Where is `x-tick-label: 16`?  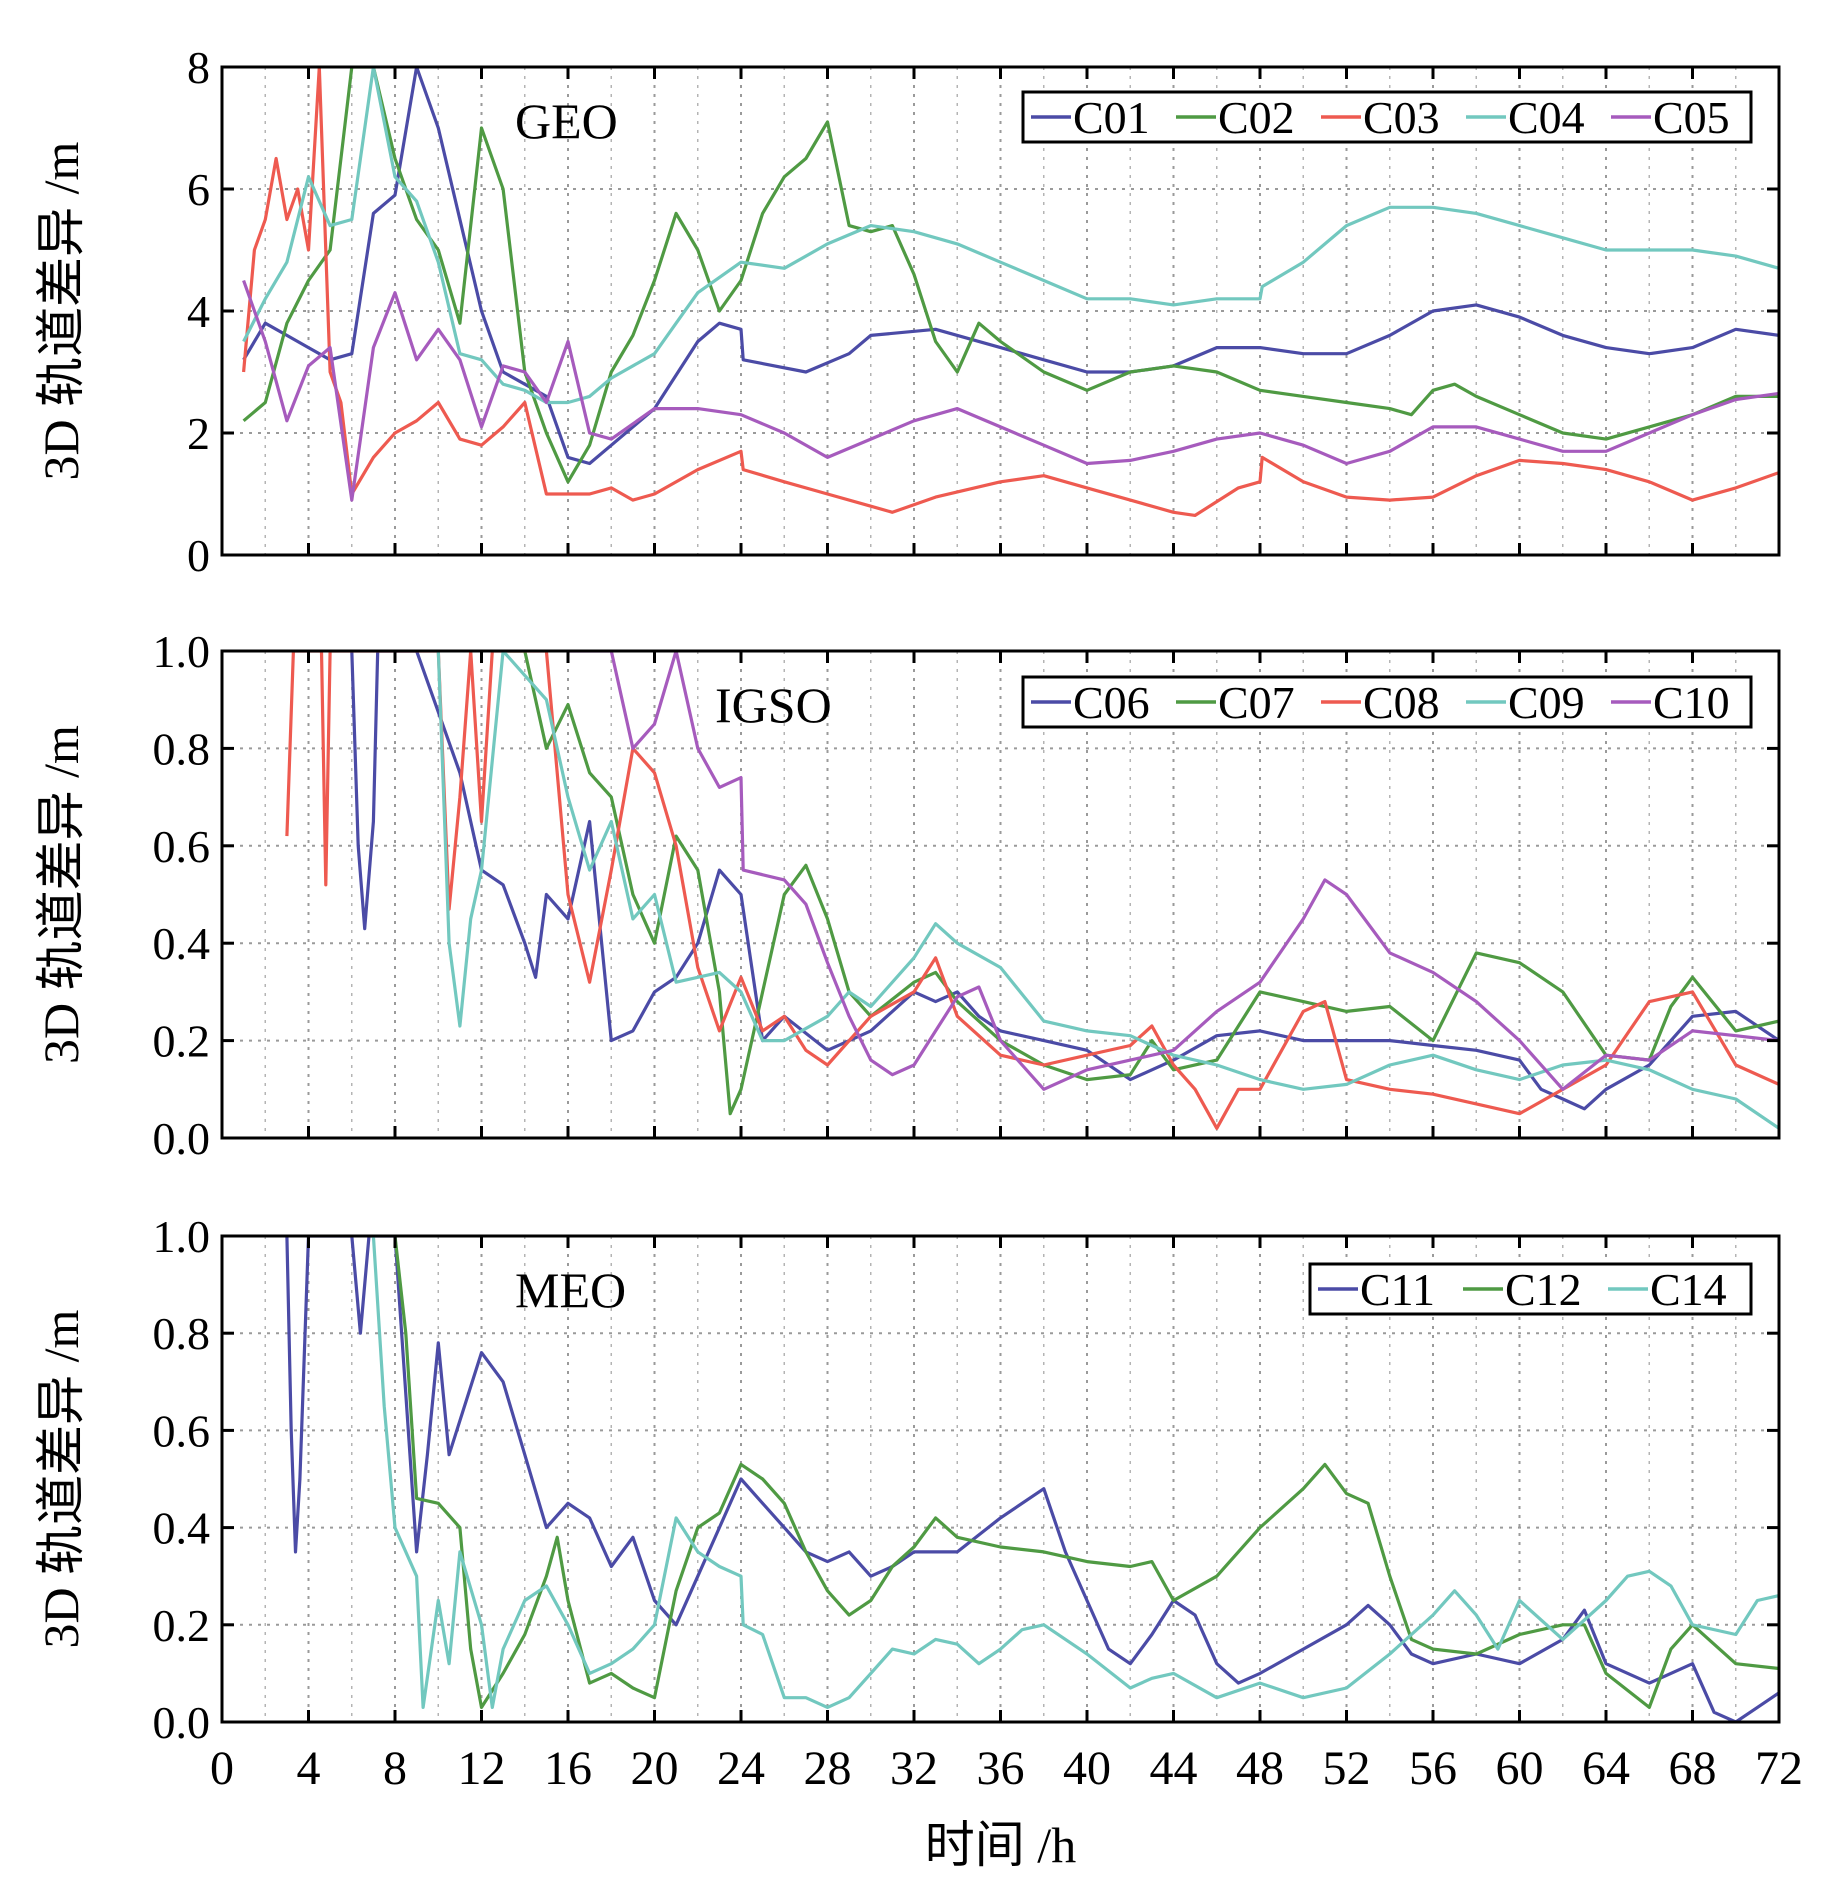 x-tick-label: 16 is located at coordinates (568, 1768).